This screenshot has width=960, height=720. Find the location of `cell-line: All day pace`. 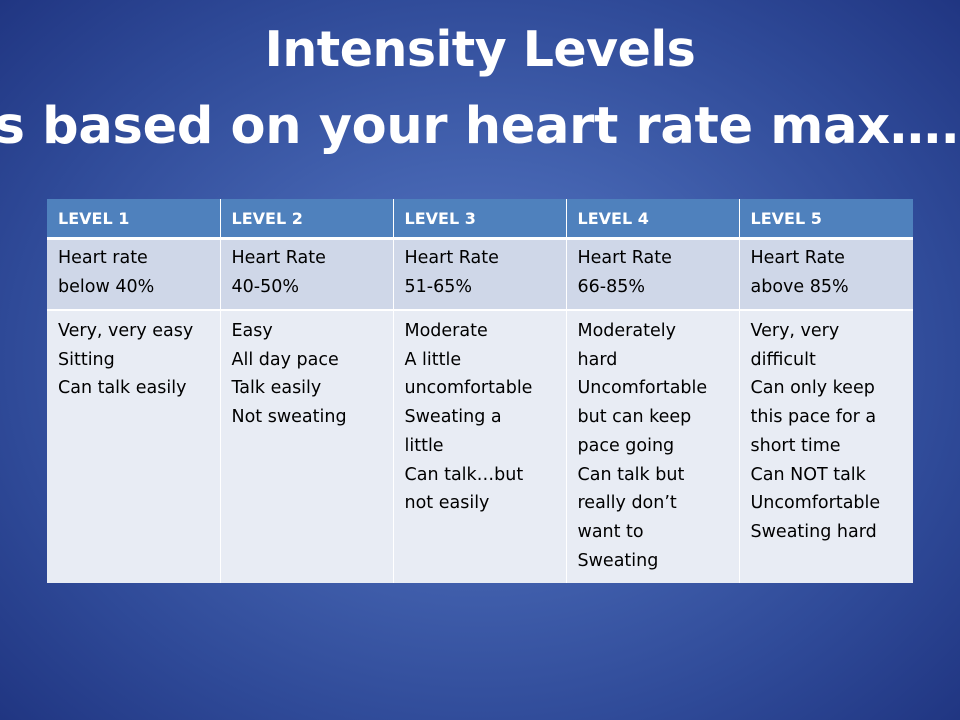

cell-line: All day pace is located at coordinates (285, 359).